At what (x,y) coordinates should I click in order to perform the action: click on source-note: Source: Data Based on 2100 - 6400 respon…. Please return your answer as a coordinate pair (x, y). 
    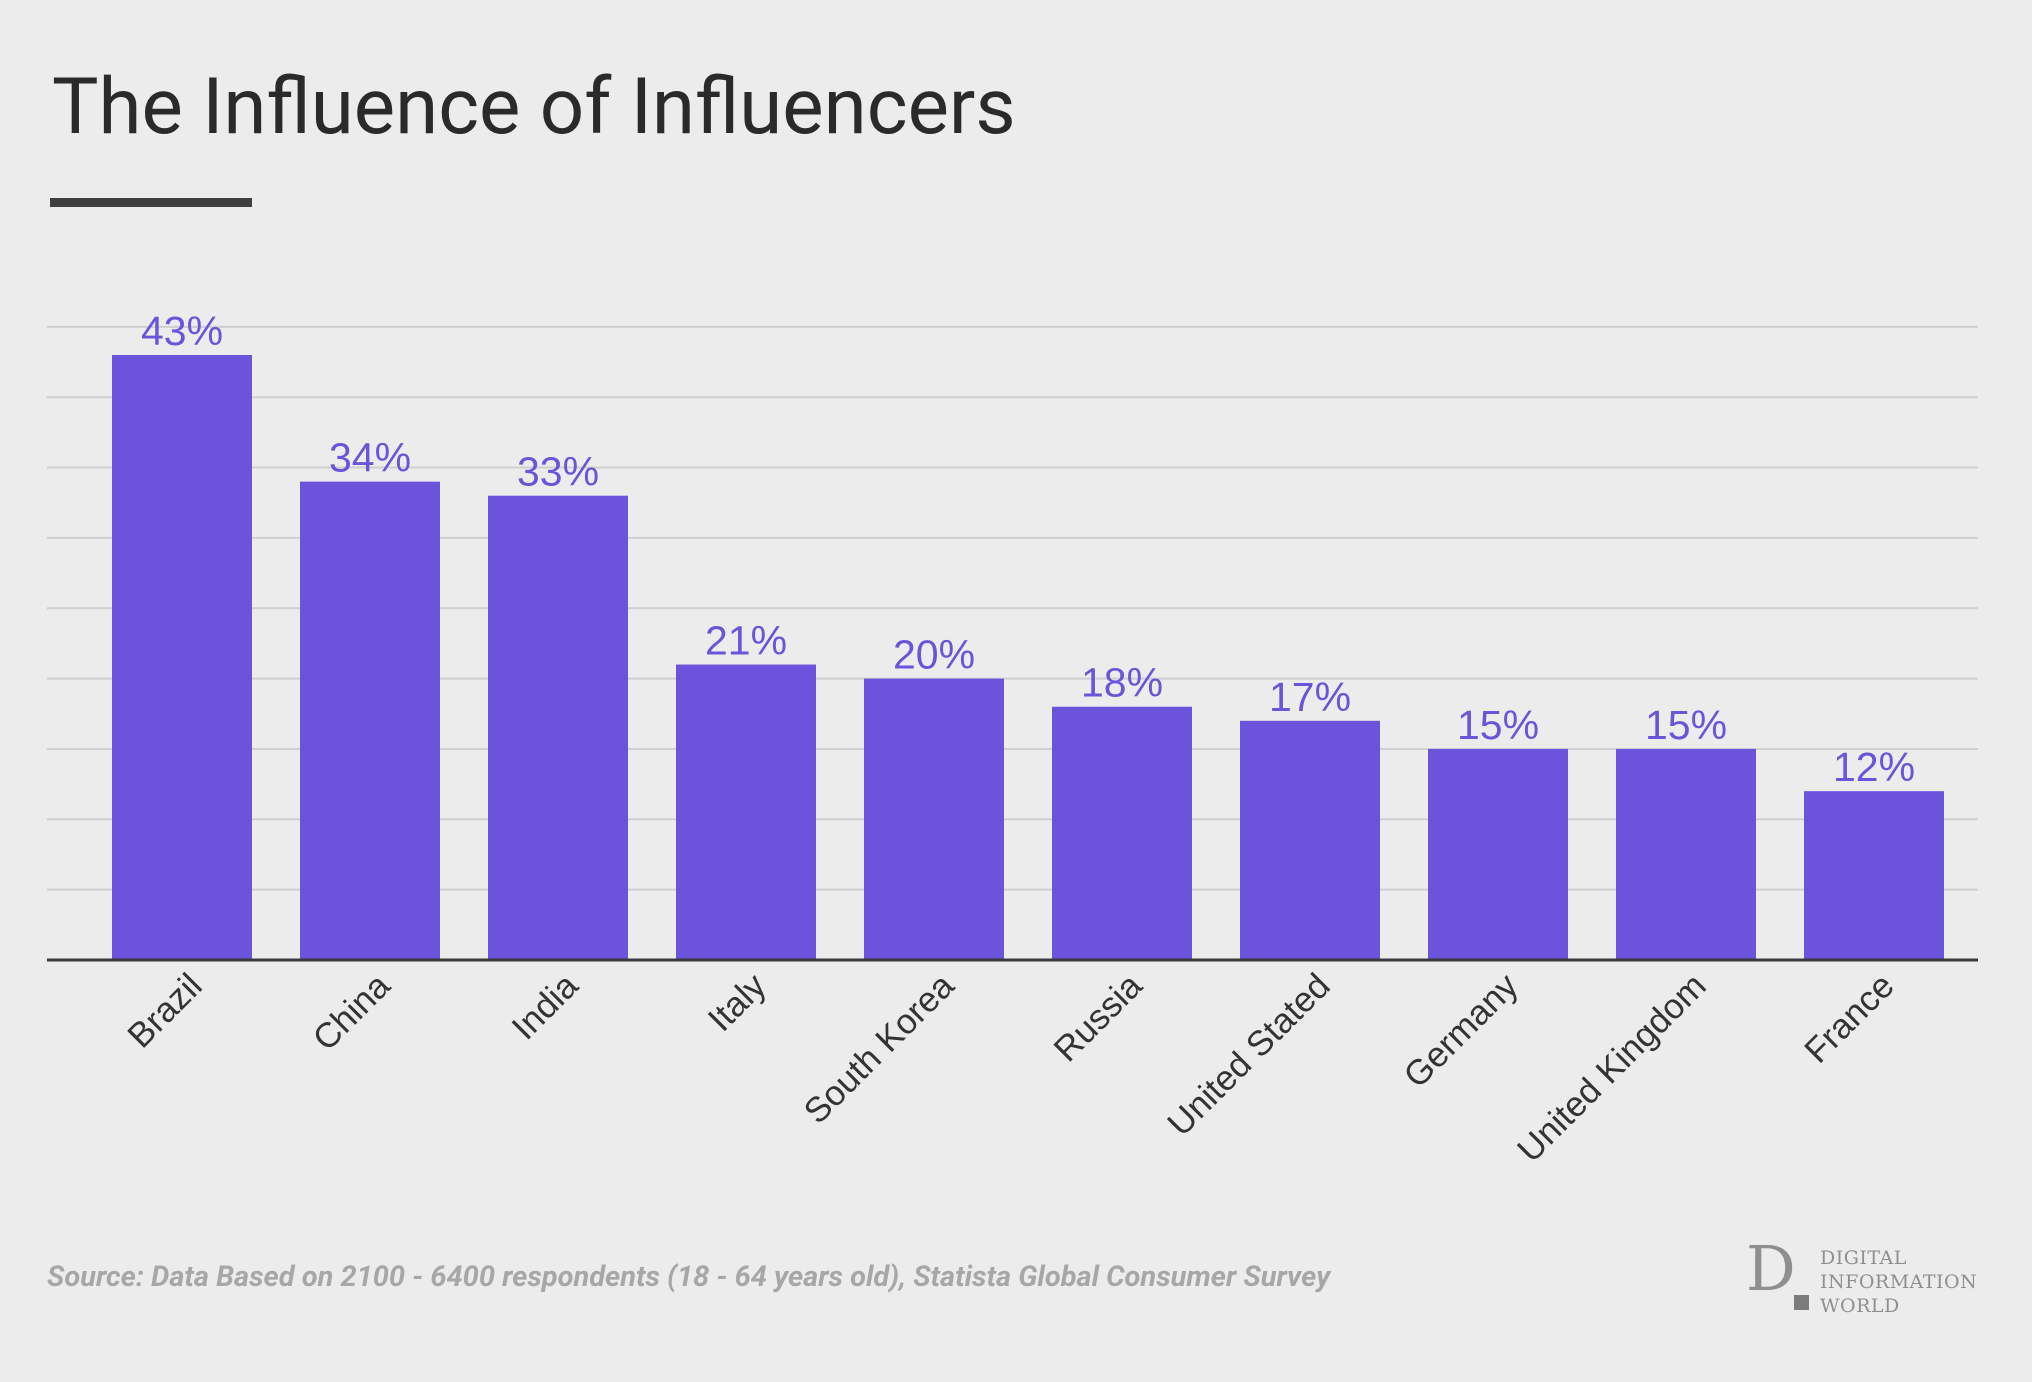
    Looking at the image, I should click on (689, 1277).